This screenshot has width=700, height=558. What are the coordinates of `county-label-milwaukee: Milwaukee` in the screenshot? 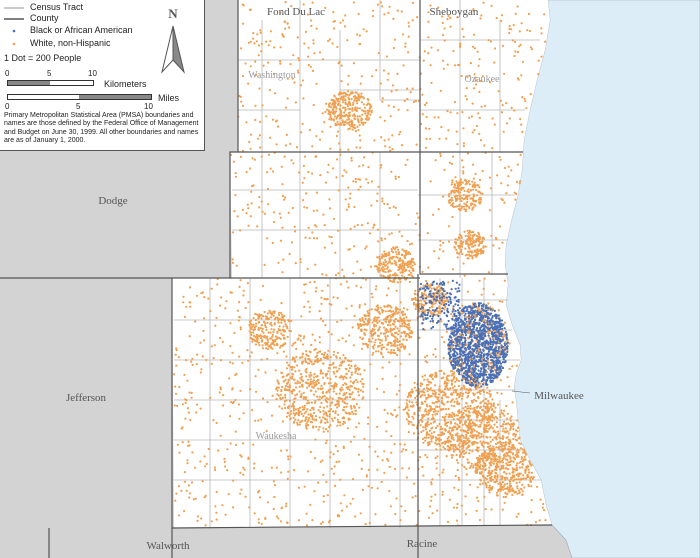 It's located at (559, 396).